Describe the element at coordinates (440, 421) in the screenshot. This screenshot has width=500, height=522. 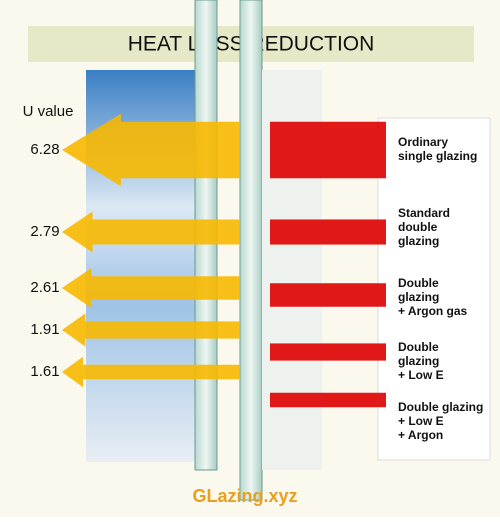
I see `category-label: Double glazing + Low E + Argon` at that location.